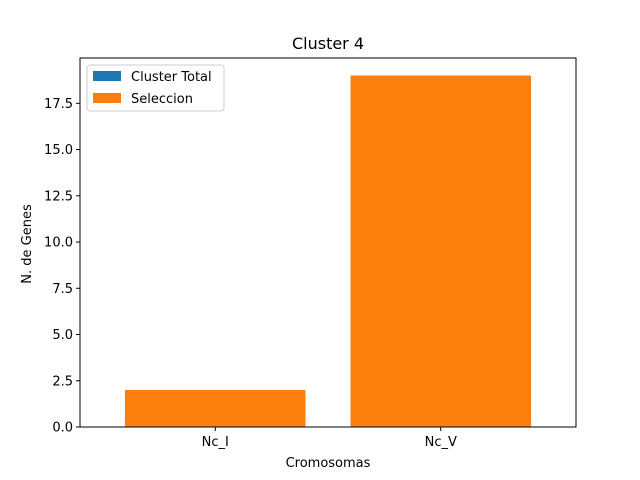  Describe the element at coordinates (162, 99) in the screenshot. I see `legend-label: Seleccion` at that location.